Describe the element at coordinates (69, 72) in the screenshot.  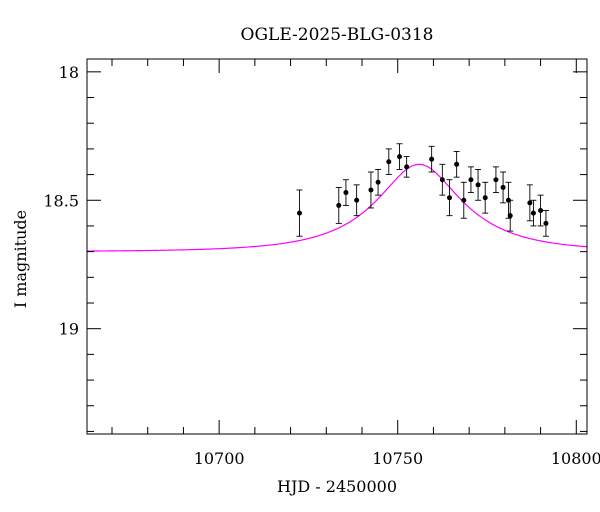
I see `y-tick-label: 18` at that location.